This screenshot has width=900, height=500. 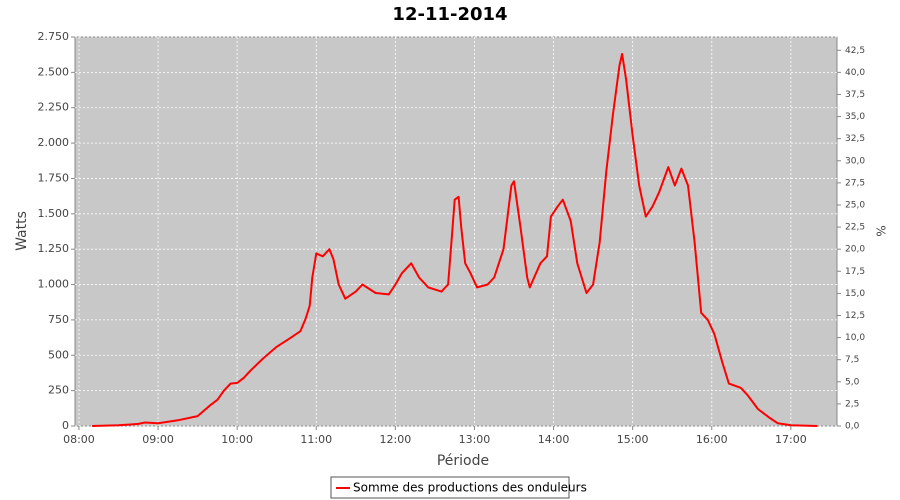 I want to click on y2-tick-label: 42,5, so click(x=855, y=51).